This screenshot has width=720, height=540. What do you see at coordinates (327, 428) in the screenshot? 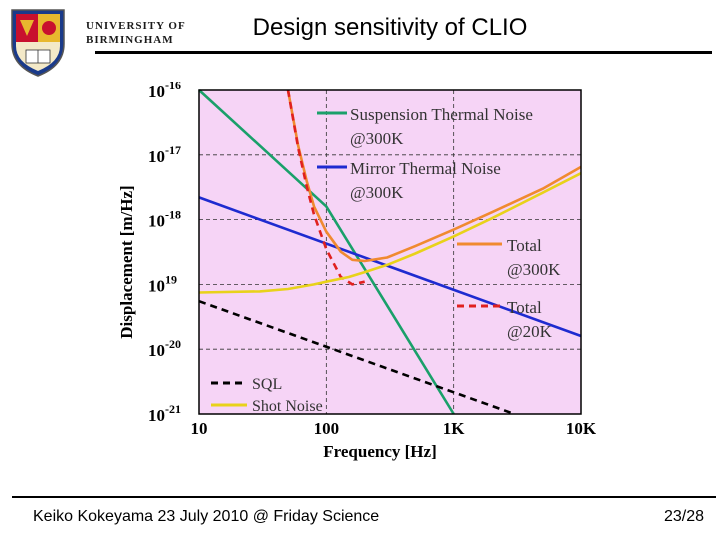
I see `x-tick-label: 100` at bounding box center [327, 428].